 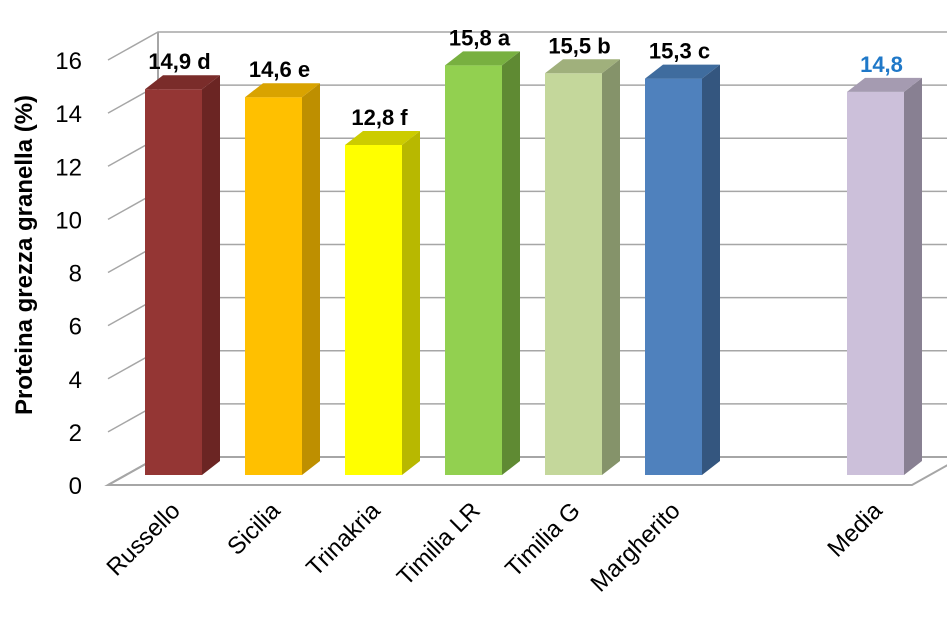 What do you see at coordinates (279, 69) in the screenshot?
I see `data-label: 14,6 e` at bounding box center [279, 69].